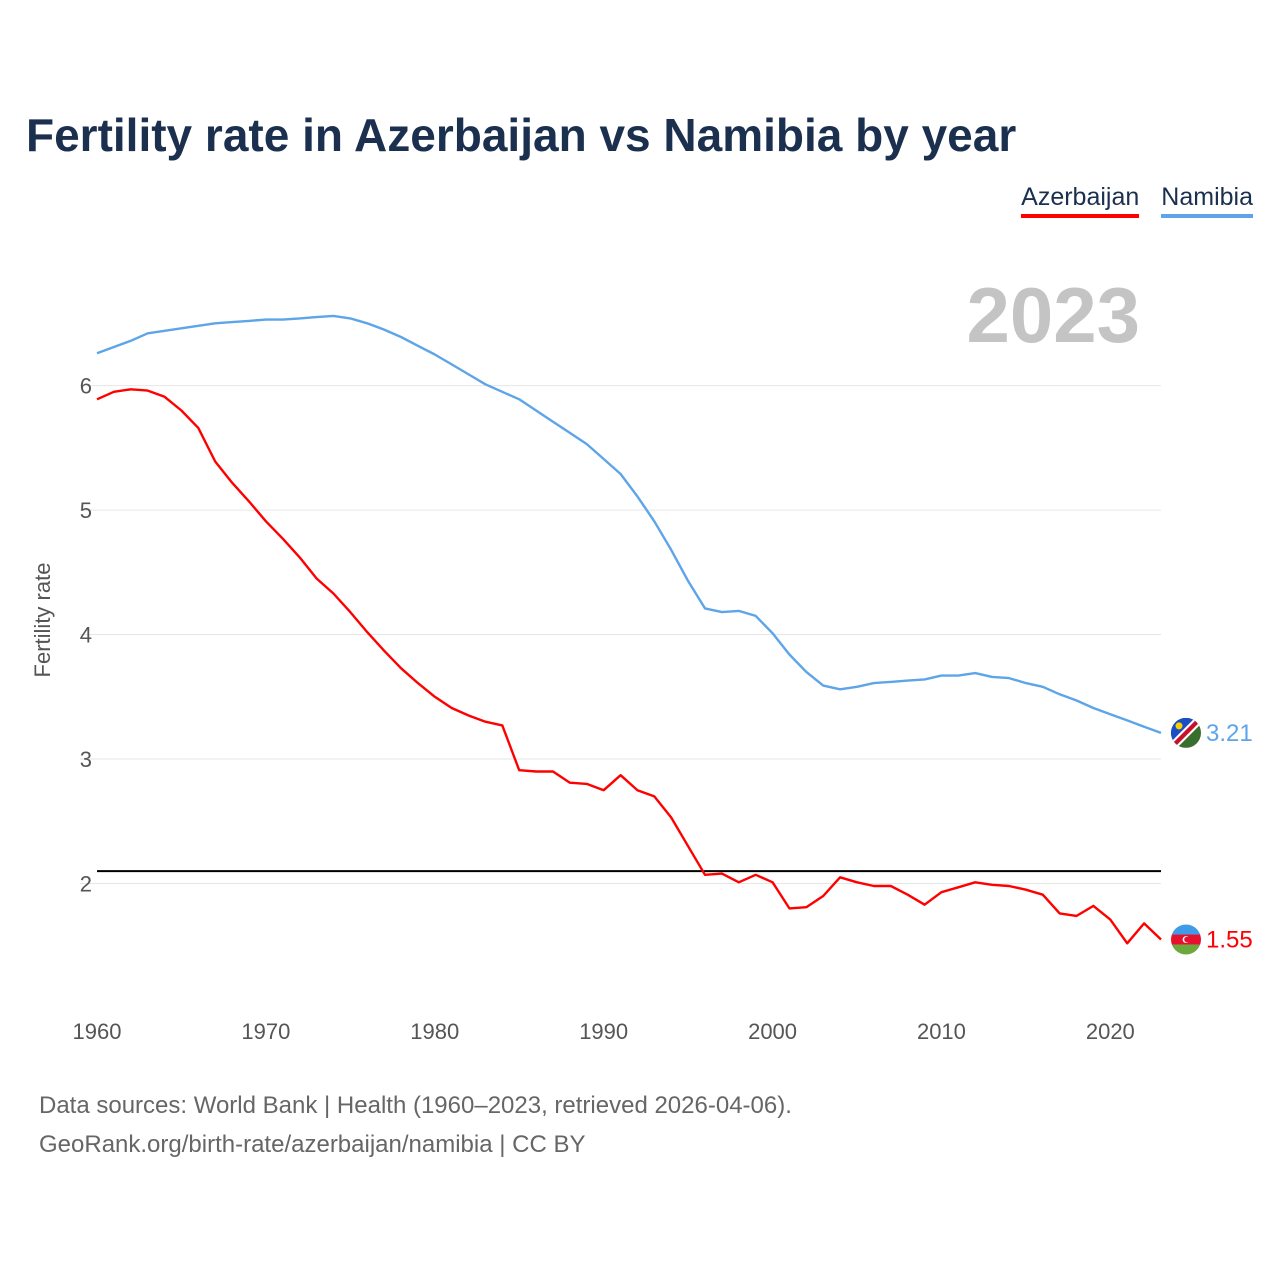  What do you see at coordinates (1186, 732) in the screenshot?
I see `namibia-flag-icon` at bounding box center [1186, 732].